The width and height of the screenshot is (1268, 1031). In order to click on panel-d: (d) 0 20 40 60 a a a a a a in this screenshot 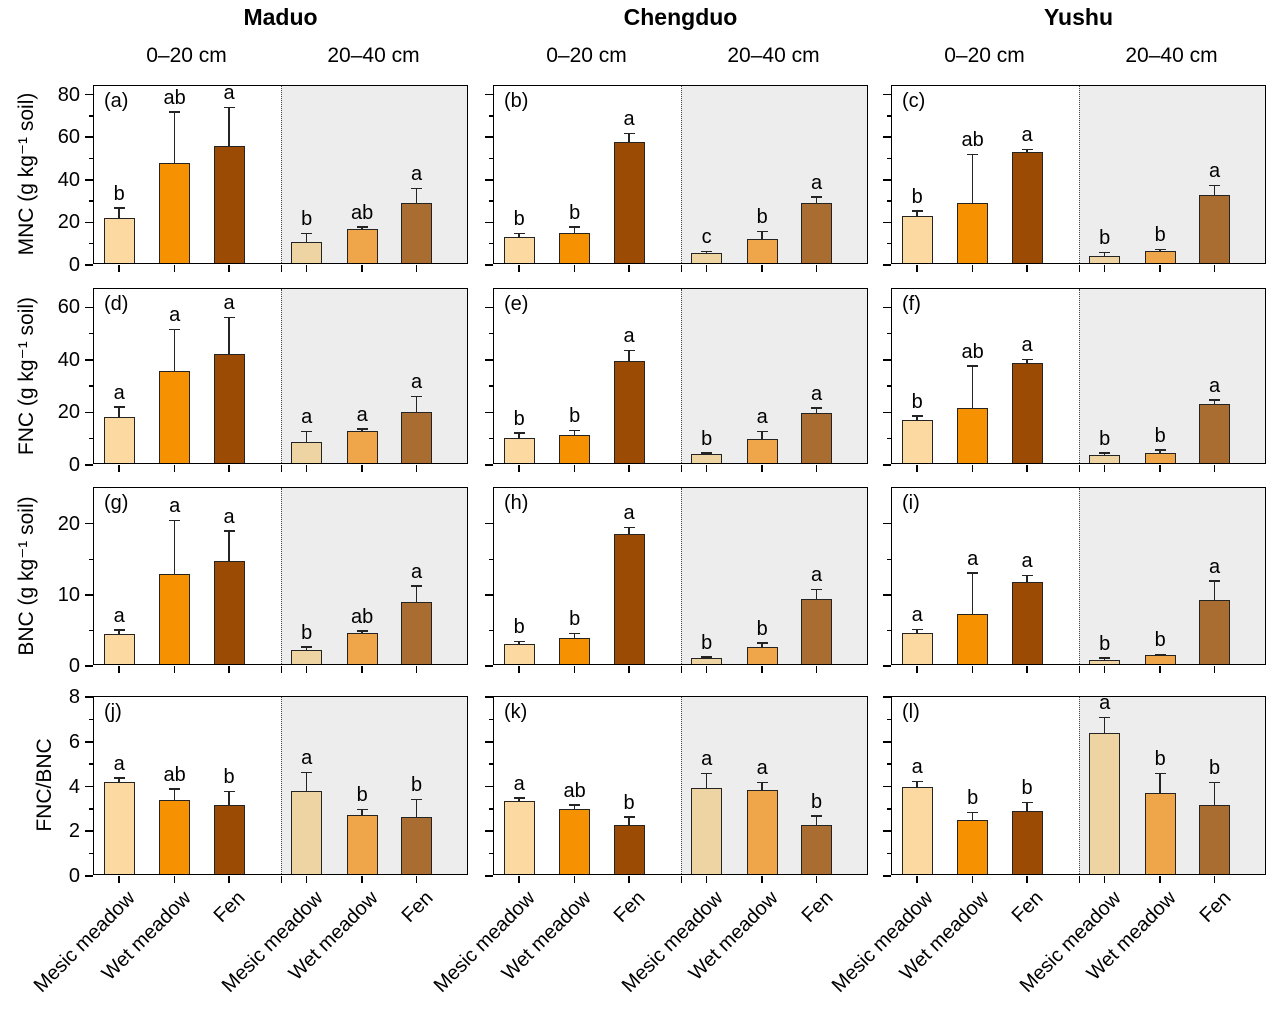, I will do `click(263, 382)`.